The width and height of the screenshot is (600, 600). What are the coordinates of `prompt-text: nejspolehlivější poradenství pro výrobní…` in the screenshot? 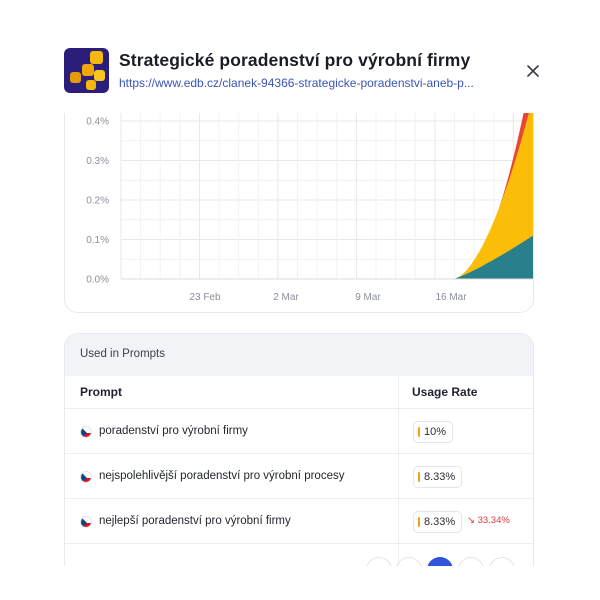 It's located at (222, 476).